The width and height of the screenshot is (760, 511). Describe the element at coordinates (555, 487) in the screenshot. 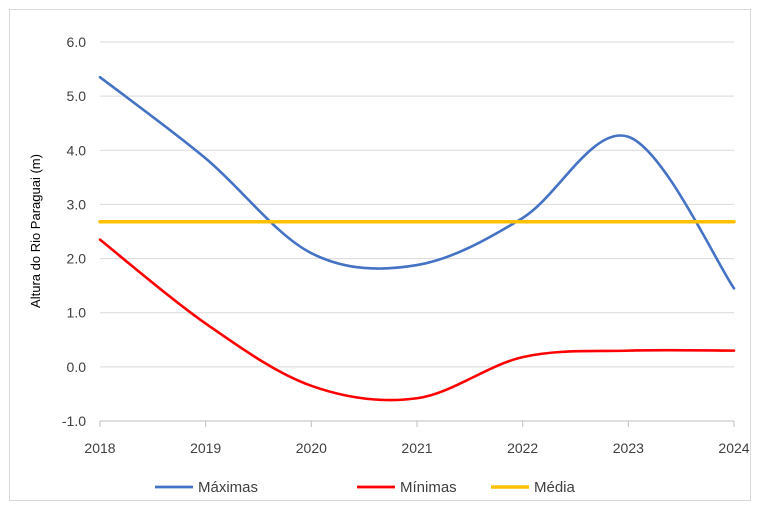

I see `legend-label: Média` at that location.